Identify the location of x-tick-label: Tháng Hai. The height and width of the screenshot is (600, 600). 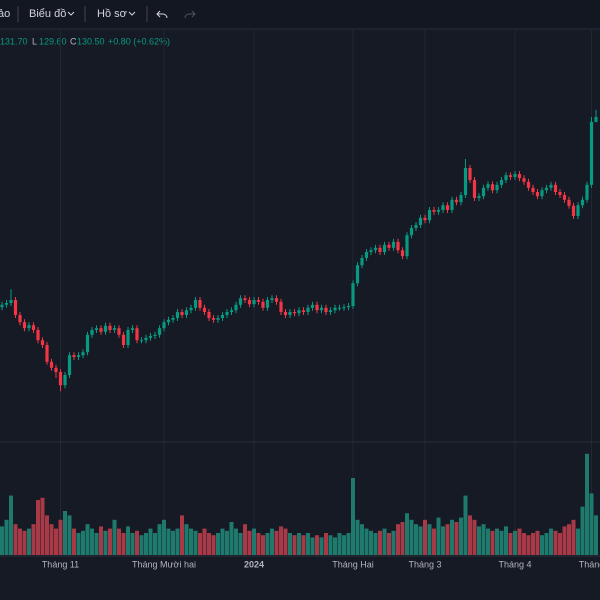
(353, 564).